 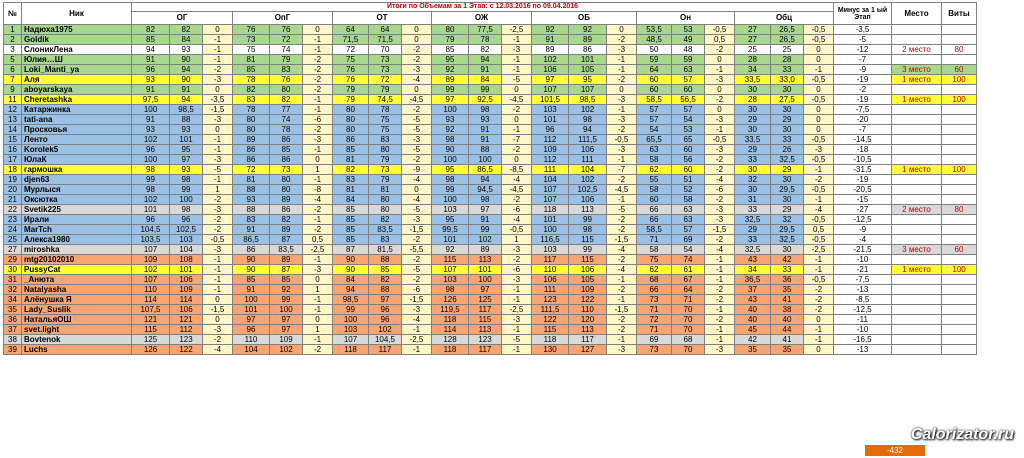 I want to click on value-cell: 80, so click(x=350, y=129).